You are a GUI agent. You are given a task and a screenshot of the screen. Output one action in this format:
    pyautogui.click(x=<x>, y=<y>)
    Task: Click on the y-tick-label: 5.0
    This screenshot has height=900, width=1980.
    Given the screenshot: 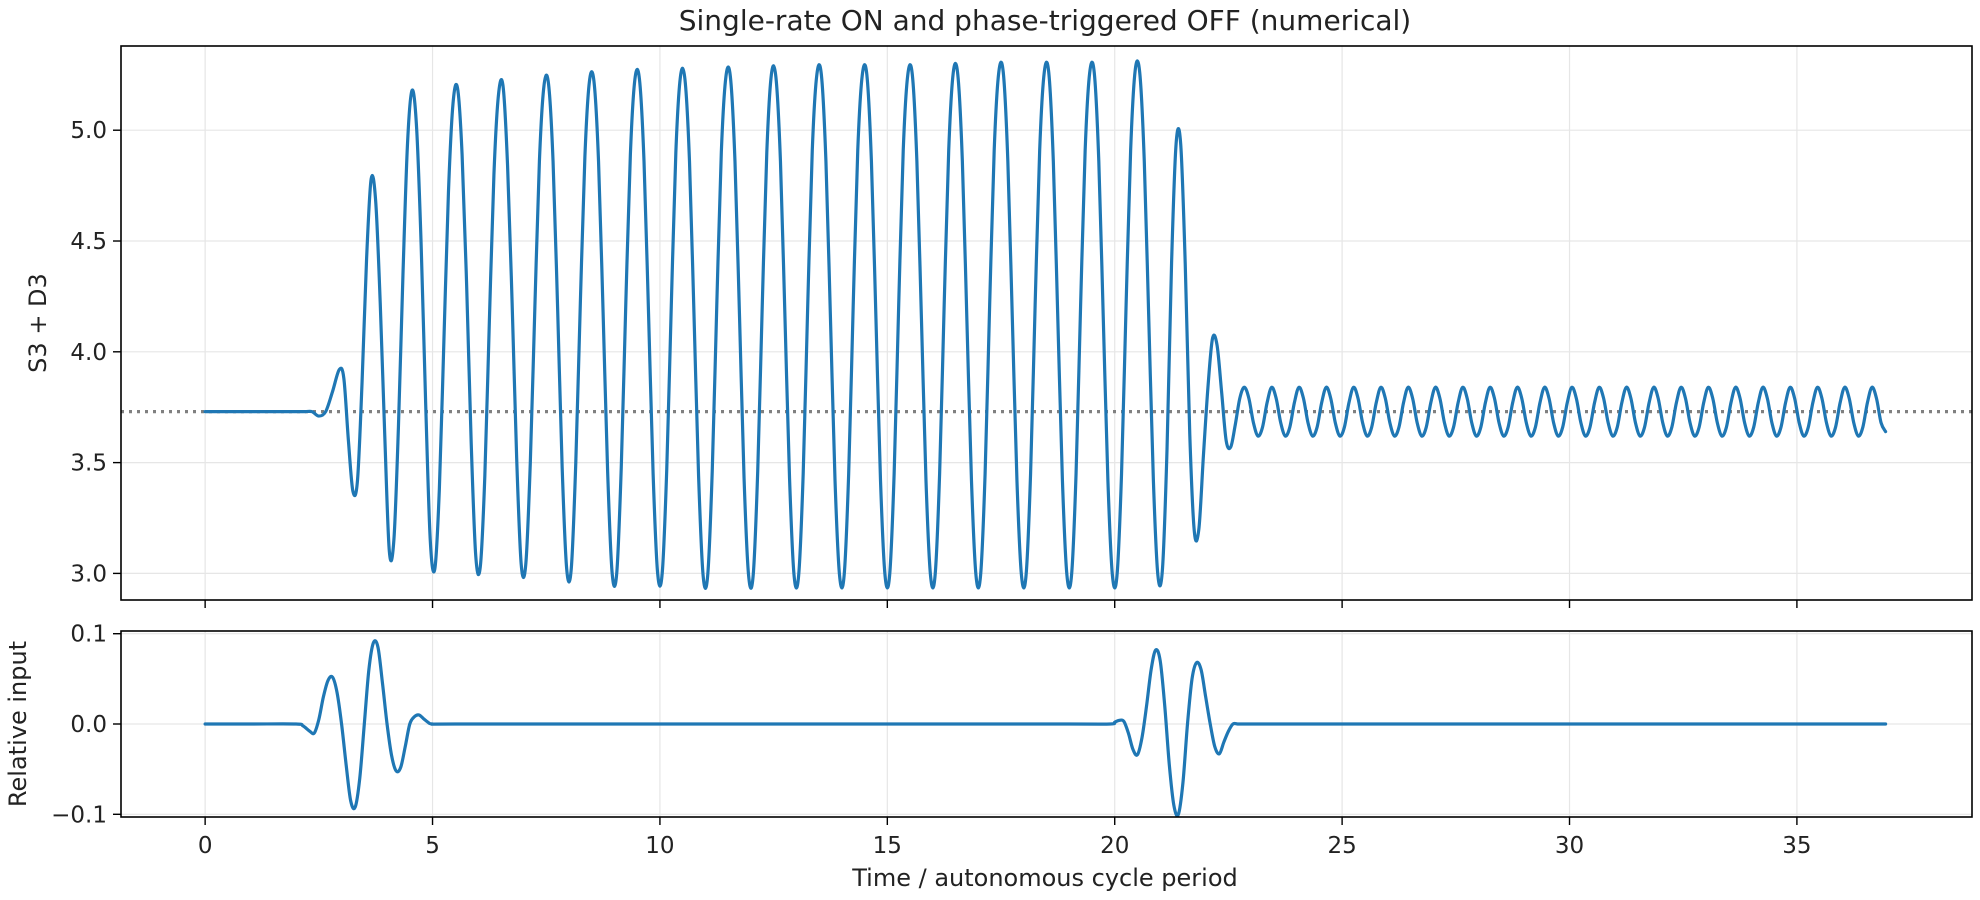 What is the action you would take?
    pyautogui.click(x=88, y=131)
    